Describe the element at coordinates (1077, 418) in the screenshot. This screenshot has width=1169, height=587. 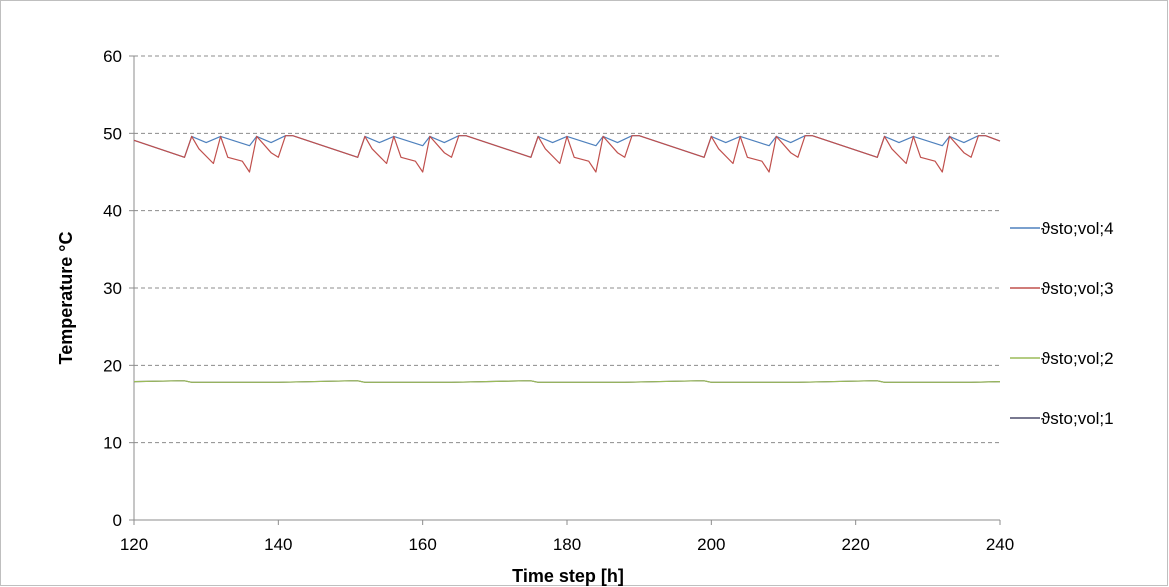
I see `legend-label: ϑsto;vol;1` at that location.